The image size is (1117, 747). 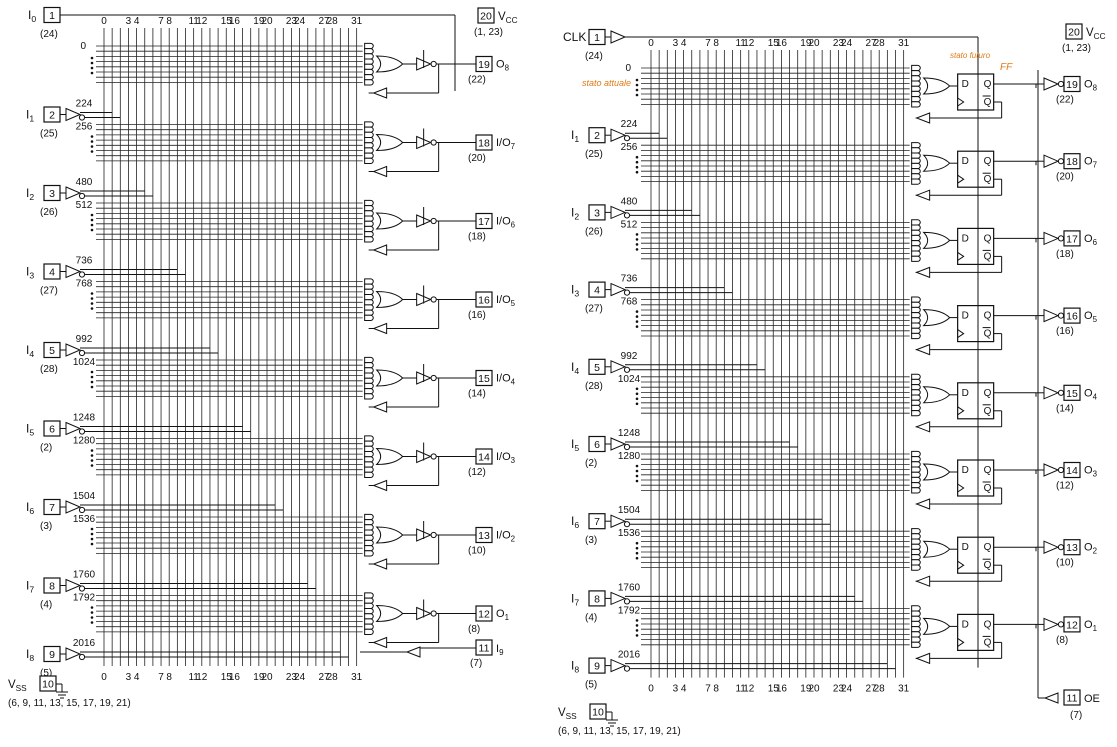 I want to click on output-alt-pin: (18), so click(x=477, y=237).